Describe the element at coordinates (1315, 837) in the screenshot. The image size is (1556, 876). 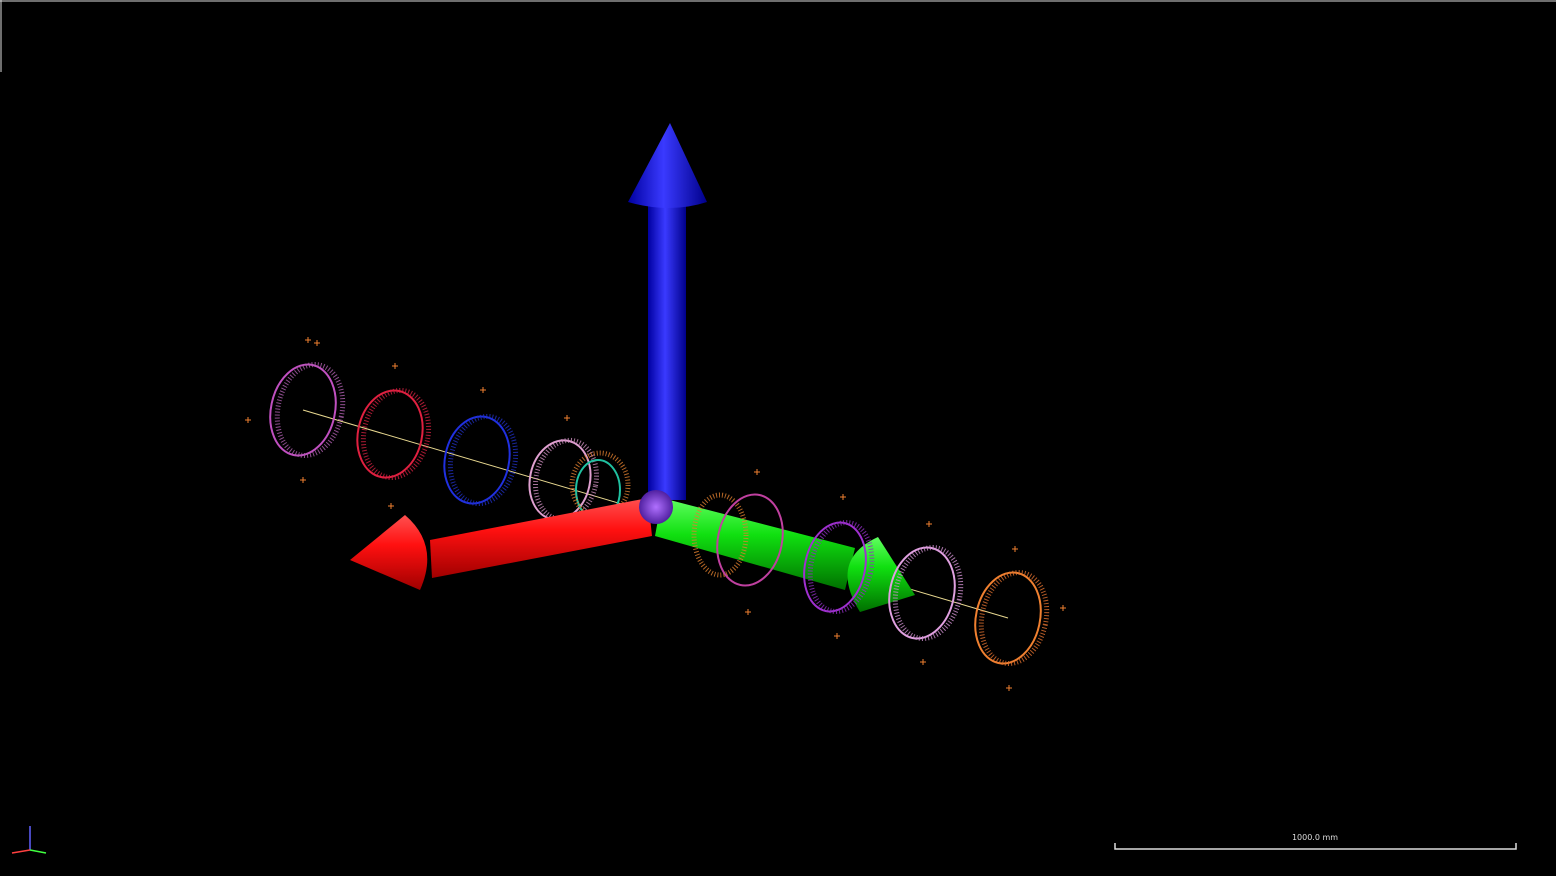
I see `scale-bar-label: 1000.0 mm` at that location.